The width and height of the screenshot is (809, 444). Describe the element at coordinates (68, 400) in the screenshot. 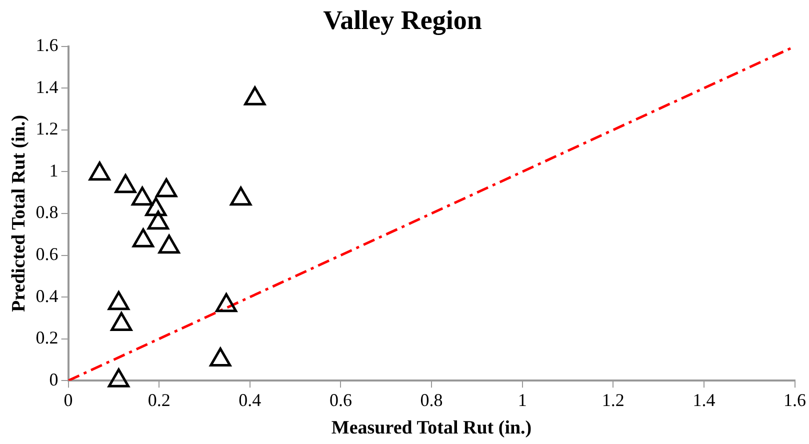

I see `x-tick-label: 0` at that location.